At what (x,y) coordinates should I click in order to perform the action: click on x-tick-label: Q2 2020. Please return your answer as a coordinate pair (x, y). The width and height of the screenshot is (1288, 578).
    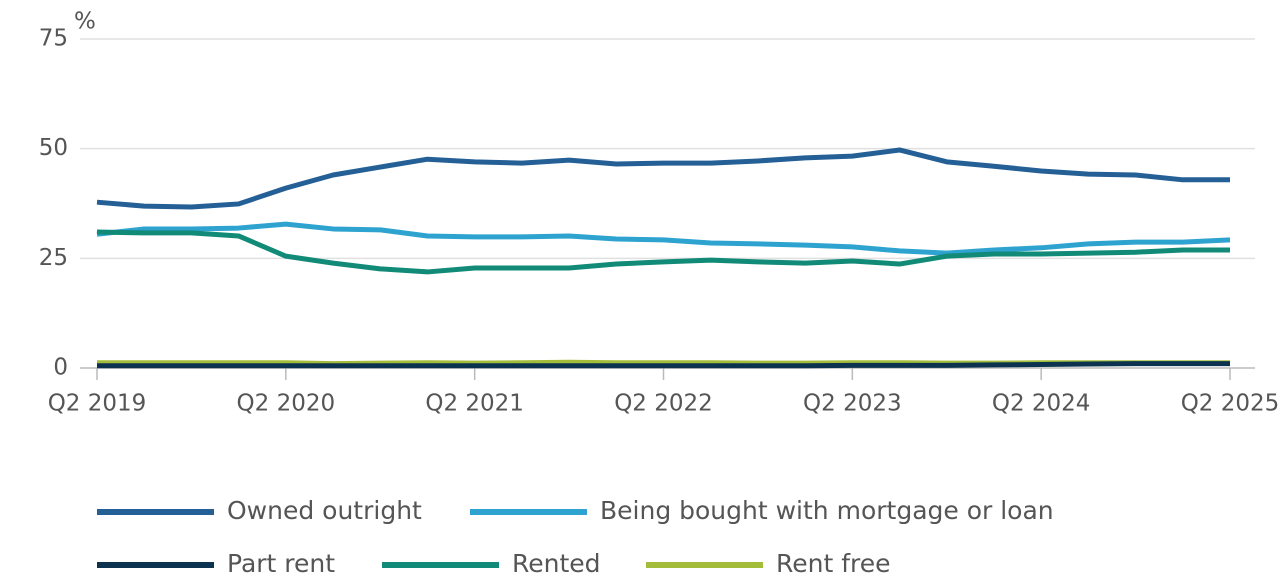
    Looking at the image, I should click on (286, 404).